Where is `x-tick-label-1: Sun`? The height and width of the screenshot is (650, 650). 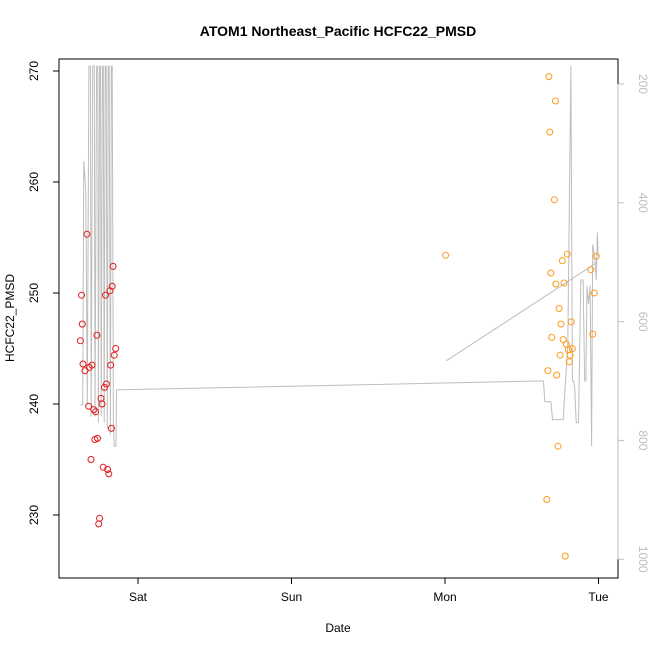 x-tick-label-1: Sun is located at coordinates (291, 597).